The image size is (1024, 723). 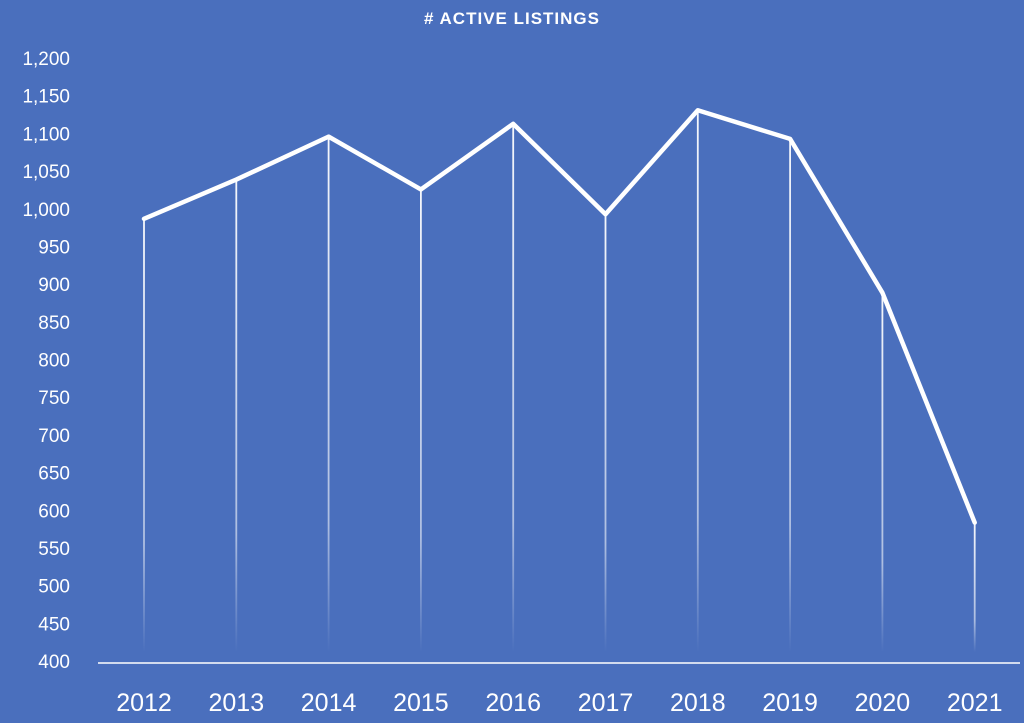 I want to click on x-tick-label: 2015, so click(x=421, y=703).